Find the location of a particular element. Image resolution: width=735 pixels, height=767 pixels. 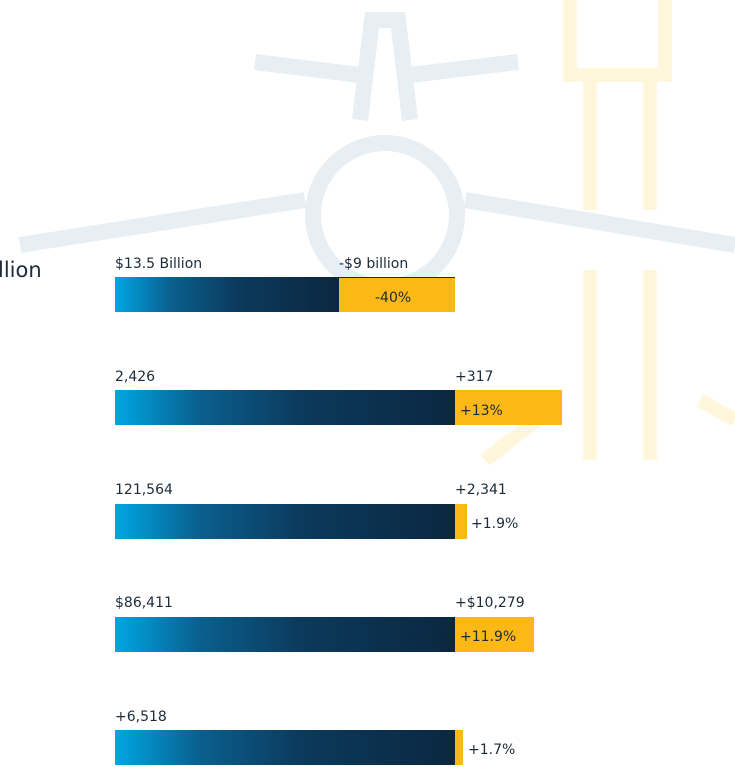

total-label: 121,564 is located at coordinates (144, 490).